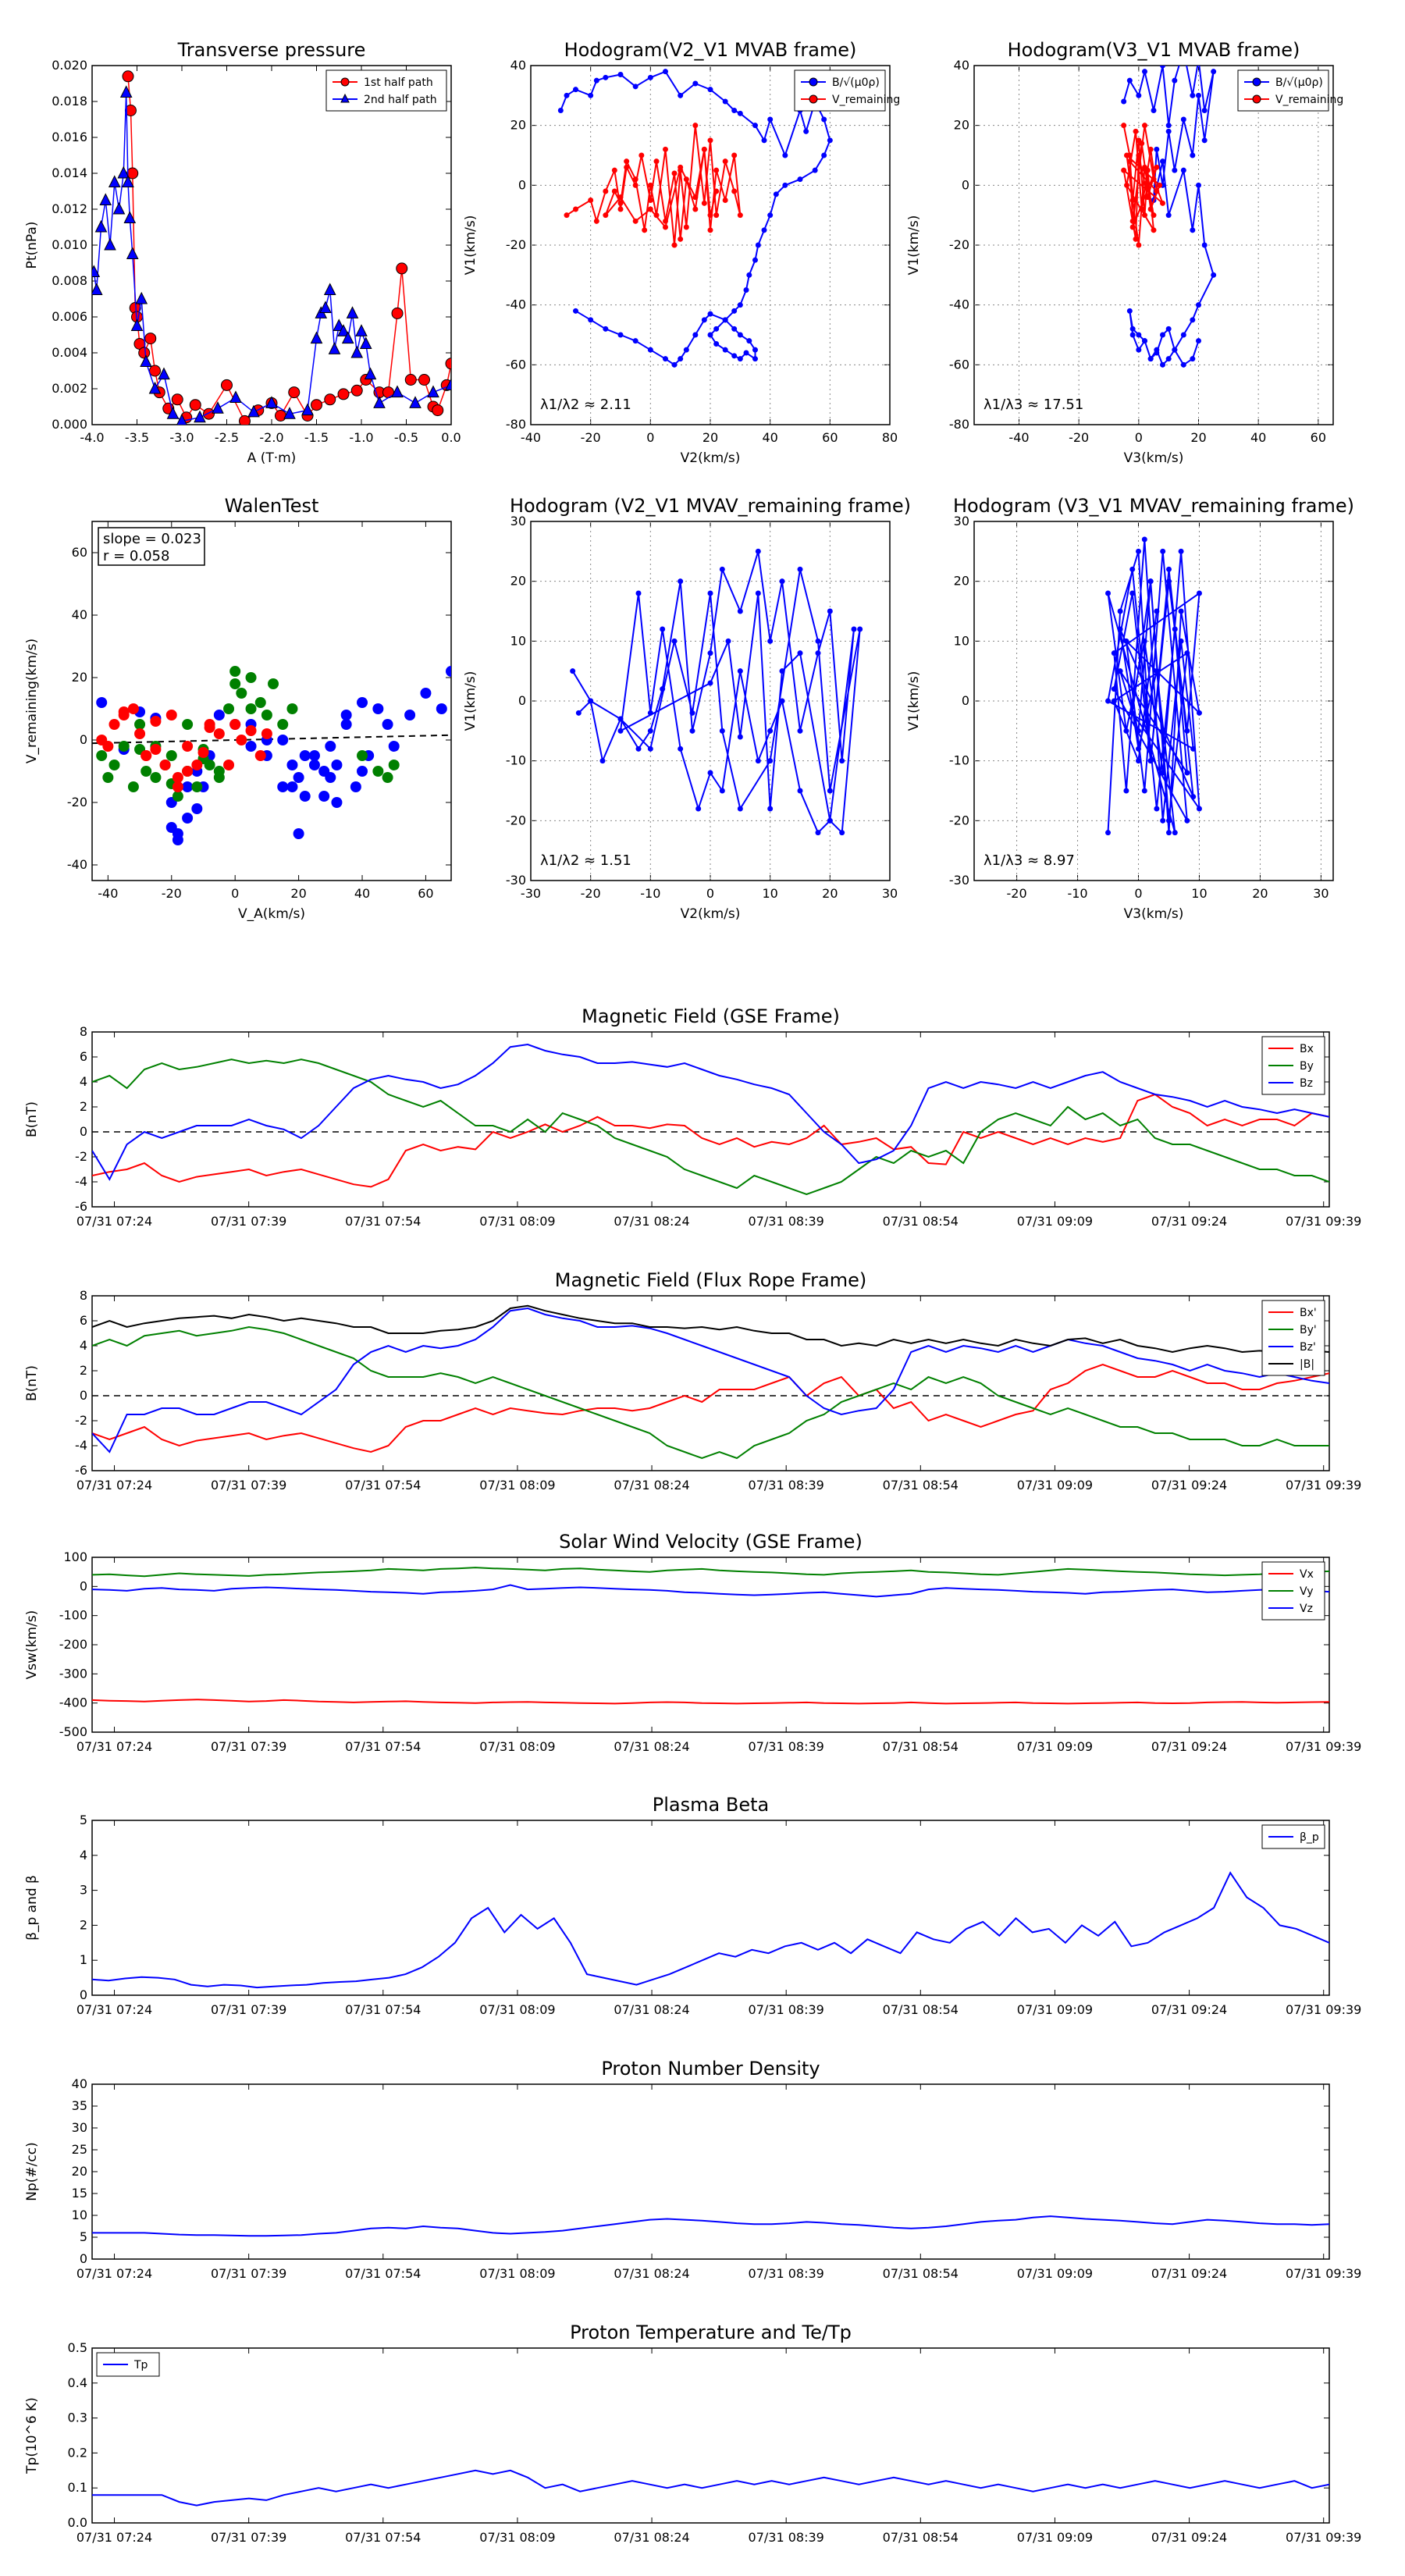 This screenshot has height=2576, width=1405. I want to click on y-tick-label: 10, so click(962, 640).